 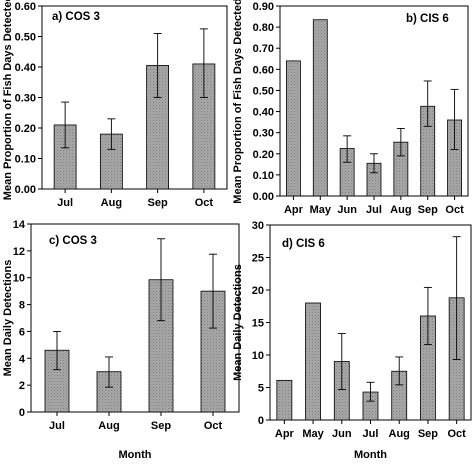 What do you see at coordinates (427, 19) in the screenshot?
I see `panel-label: b) CIS 6` at bounding box center [427, 19].